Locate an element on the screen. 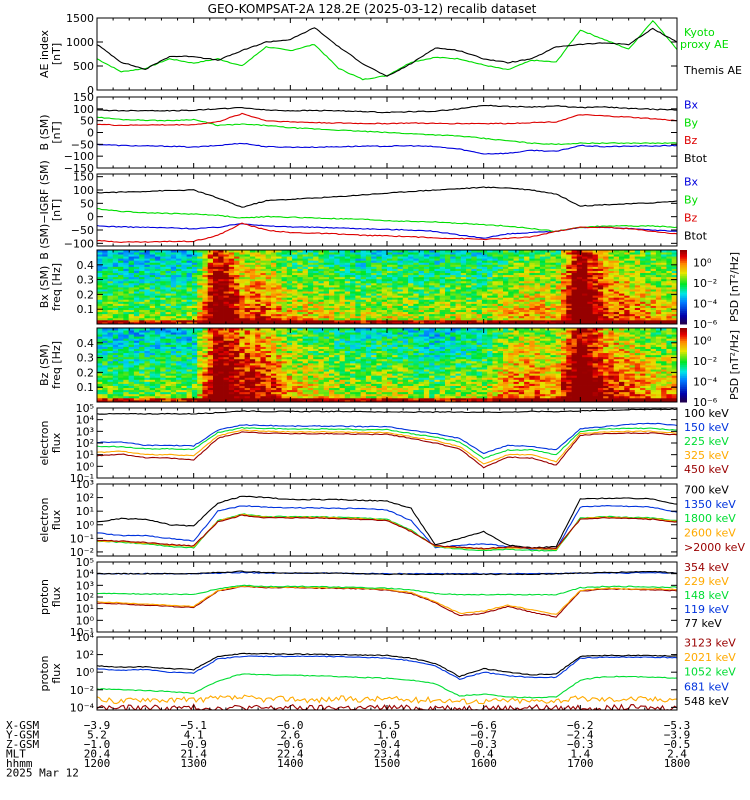 The height and width of the screenshot is (800, 750). y-axis-label: freq [Hz] is located at coordinates (56, 287).